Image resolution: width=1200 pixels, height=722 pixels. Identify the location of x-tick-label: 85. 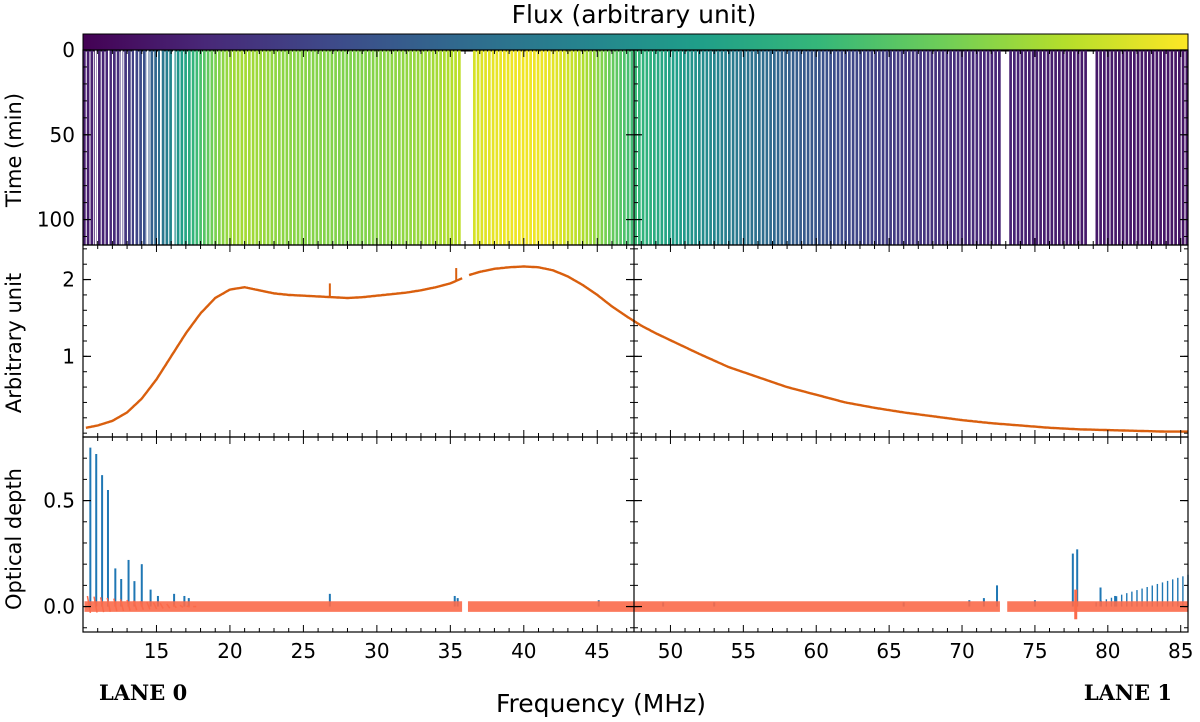
(1180, 651).